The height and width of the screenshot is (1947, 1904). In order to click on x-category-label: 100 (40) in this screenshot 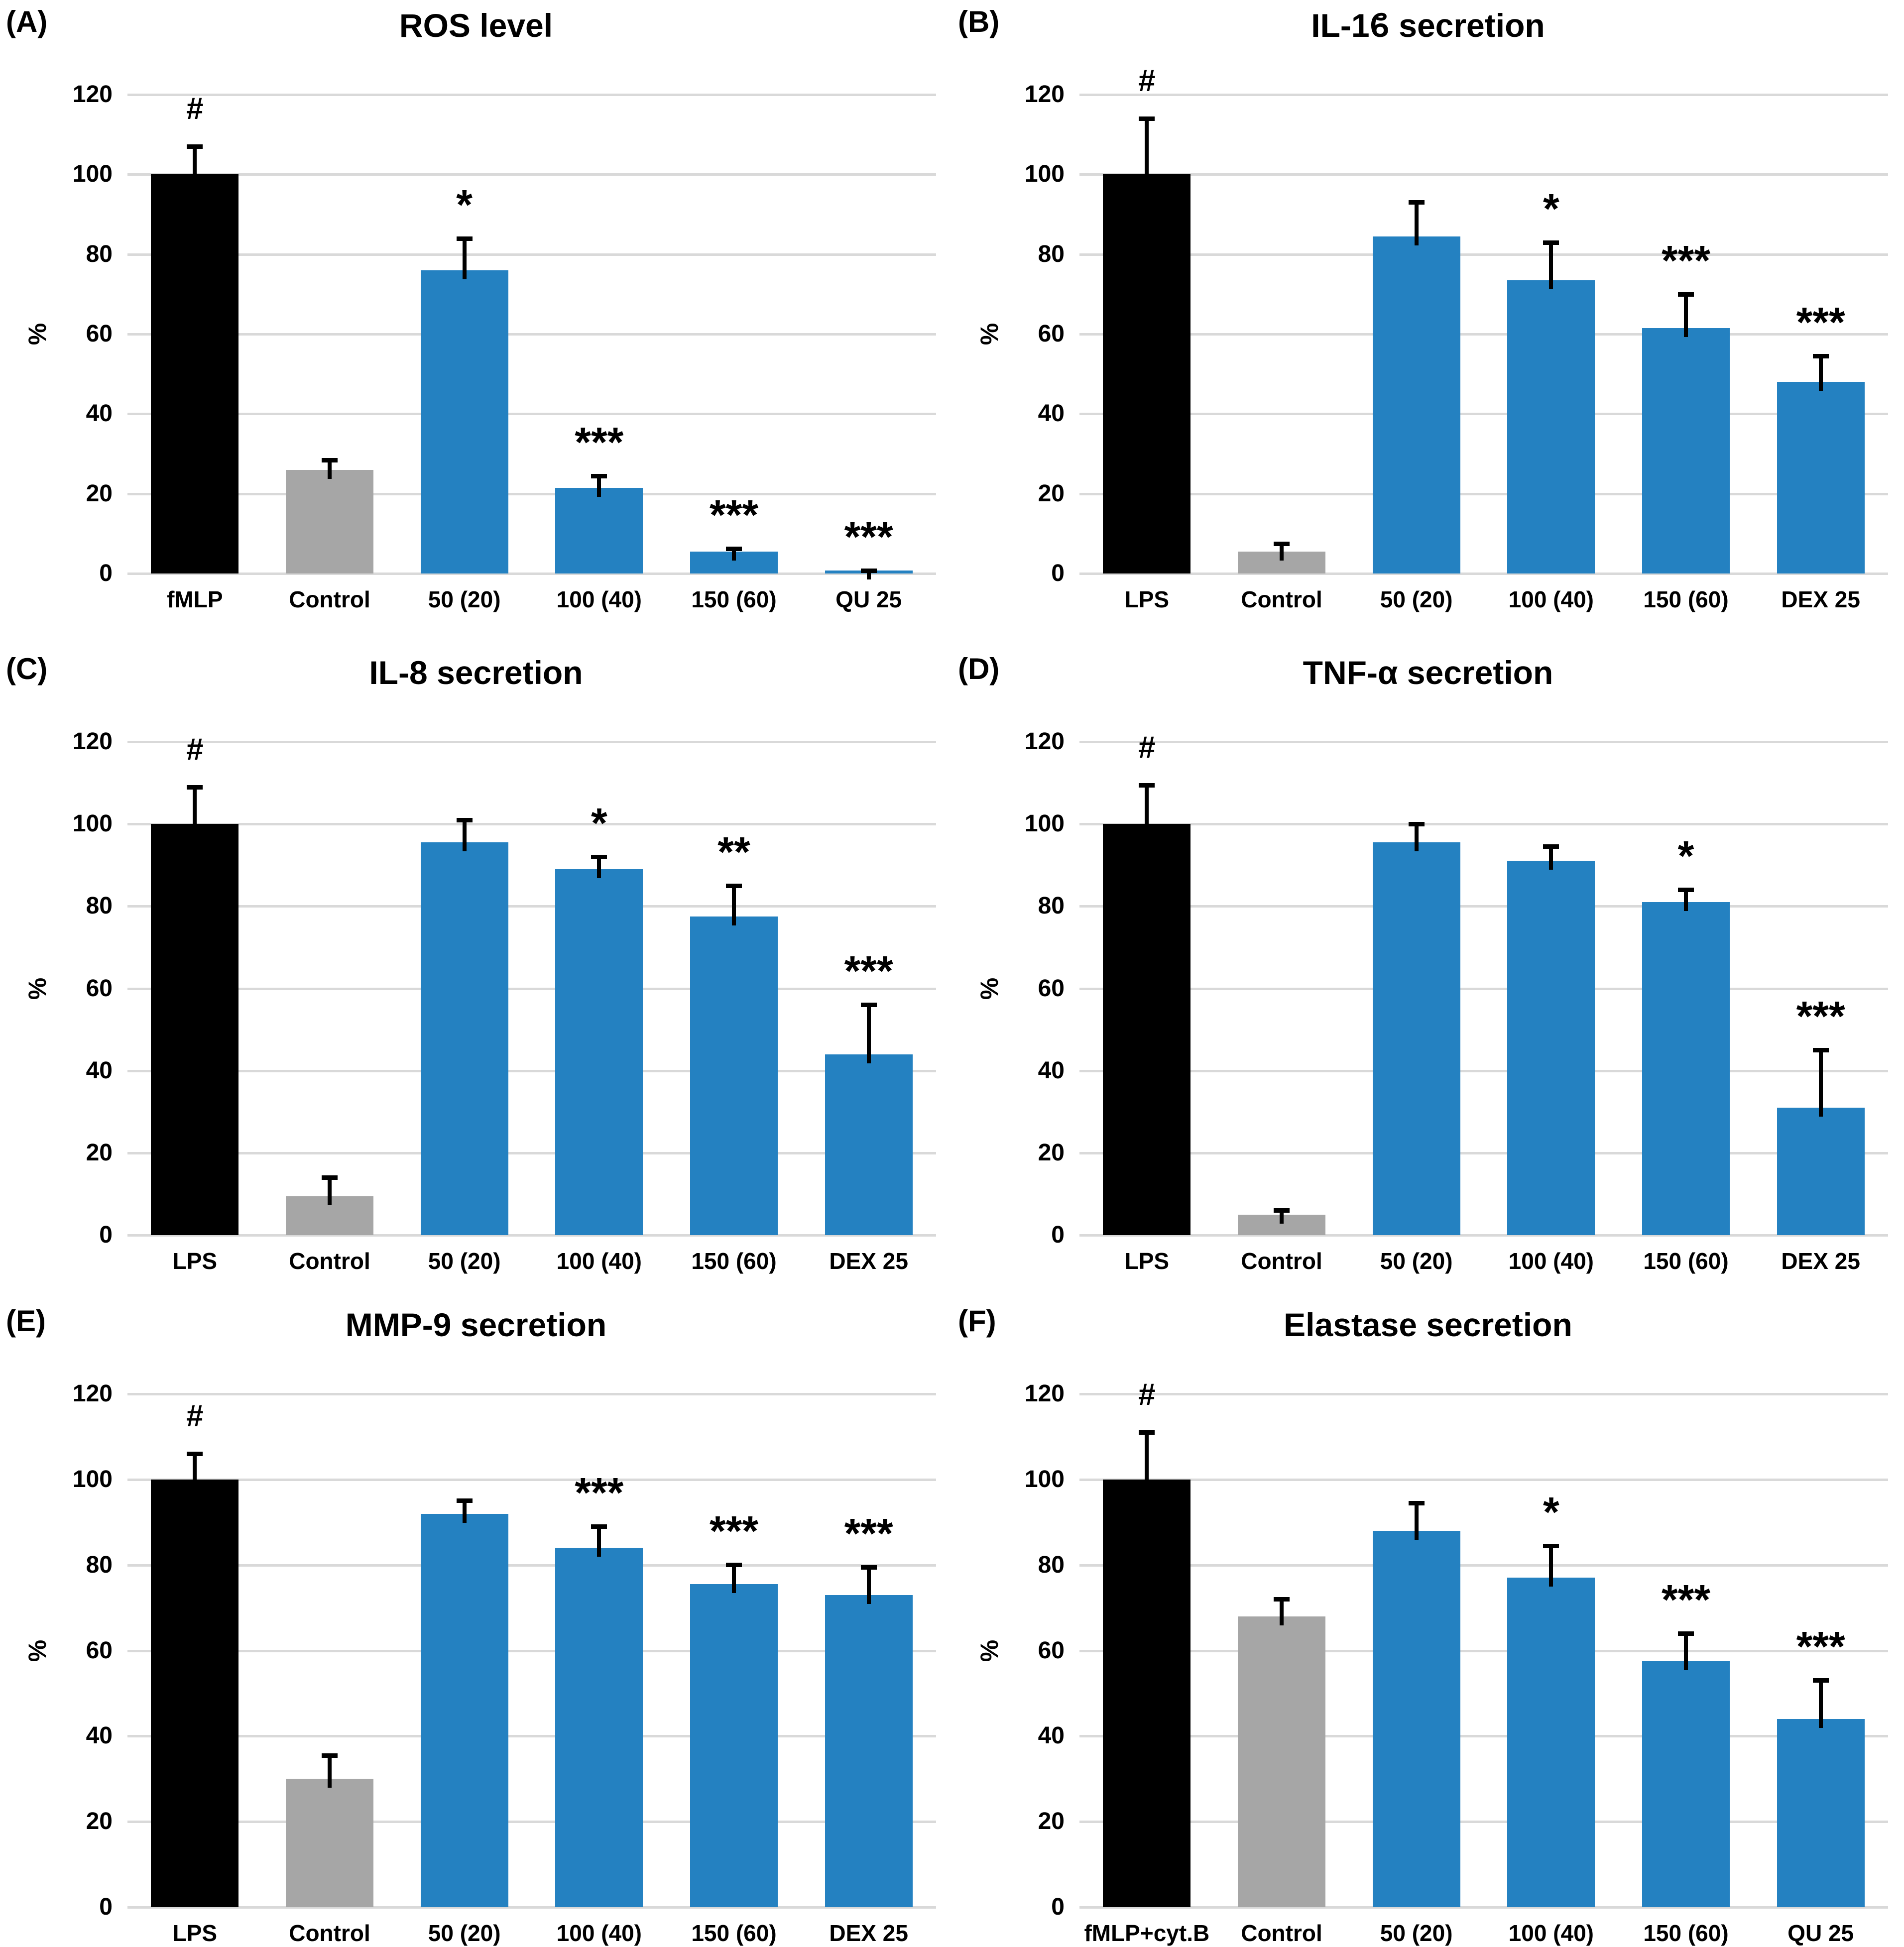, I will do `click(1551, 1933)`.